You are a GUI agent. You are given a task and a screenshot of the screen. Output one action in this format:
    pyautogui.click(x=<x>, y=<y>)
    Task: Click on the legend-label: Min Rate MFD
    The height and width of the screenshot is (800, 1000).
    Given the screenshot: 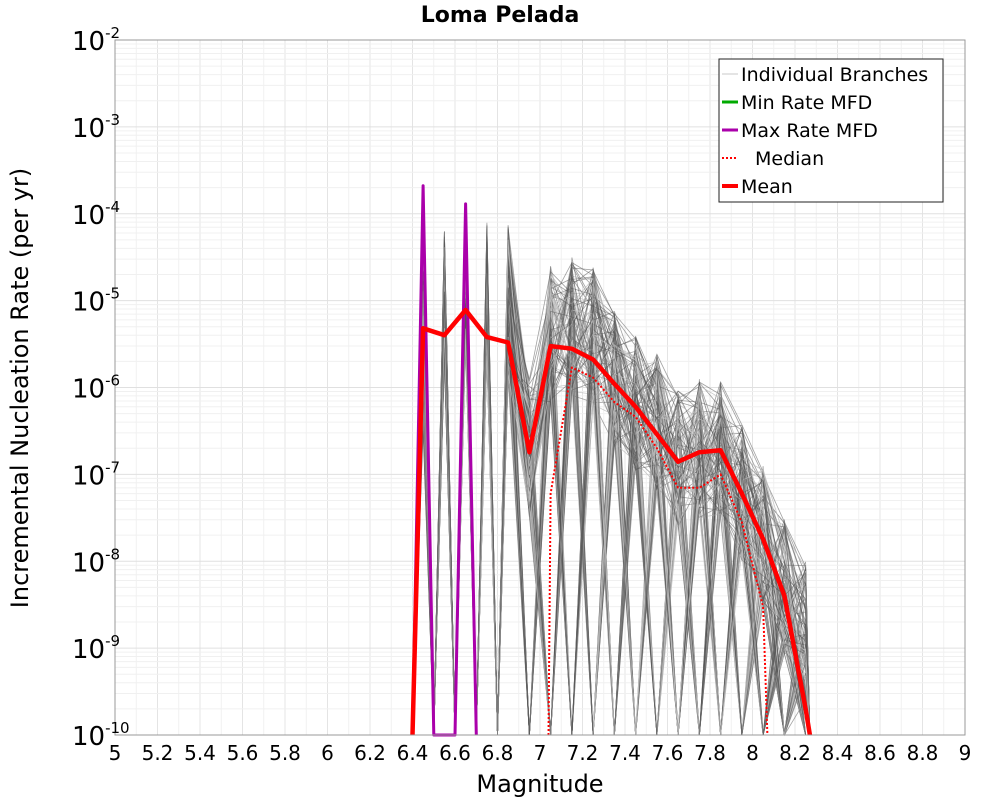 What is the action you would take?
    pyautogui.click(x=806, y=103)
    